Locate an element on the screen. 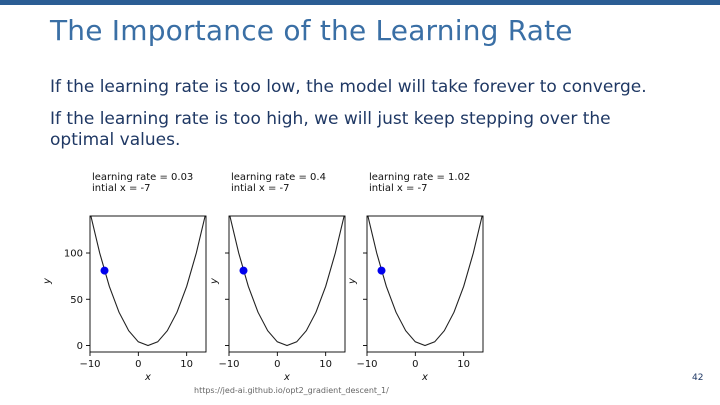  plot-2-xtick-label-2: 0 is located at coordinates (277, 364).